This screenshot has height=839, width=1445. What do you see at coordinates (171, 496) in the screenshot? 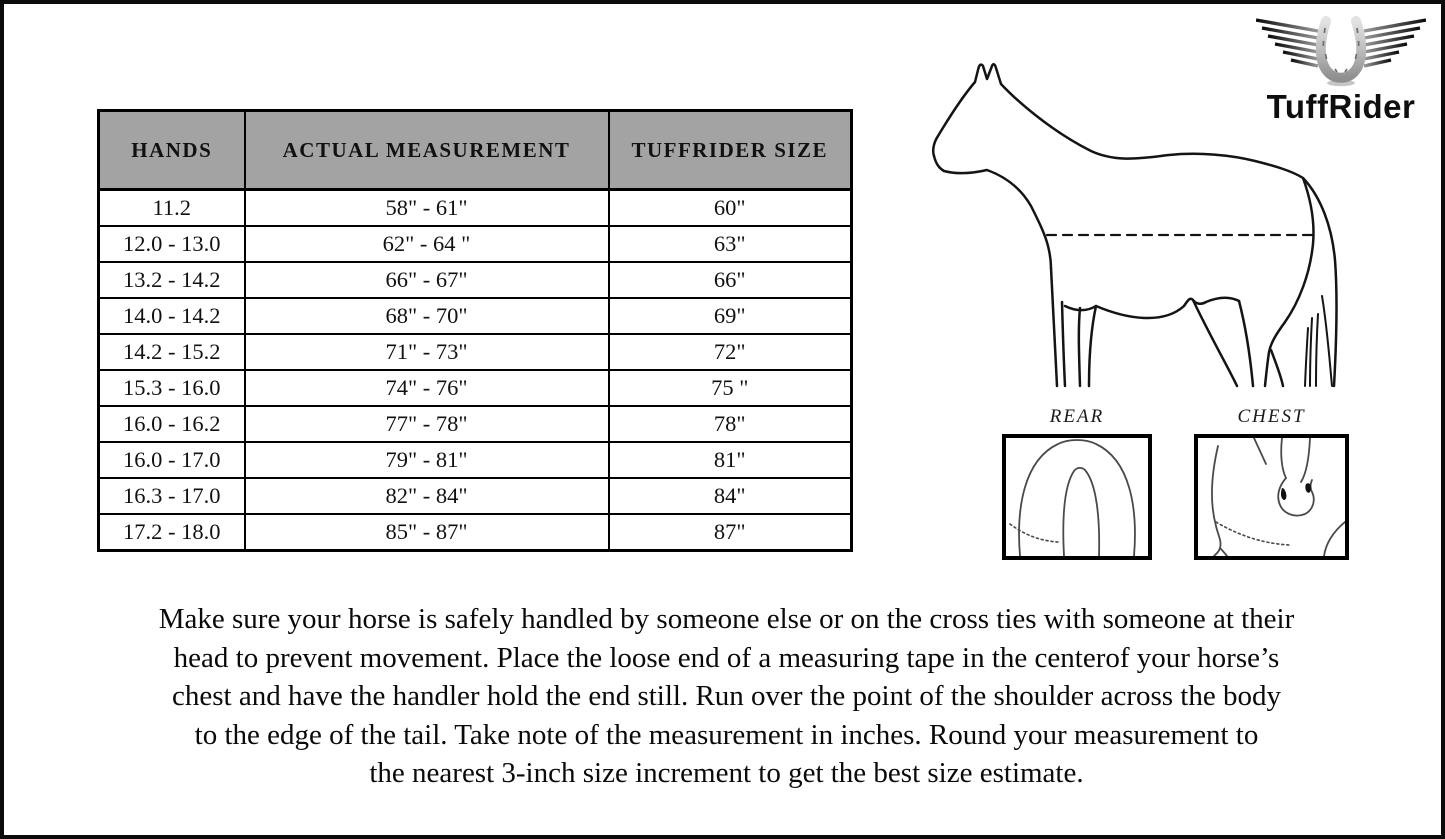
I see `cell-hands: 16.3 - 17.0` at bounding box center [171, 496].